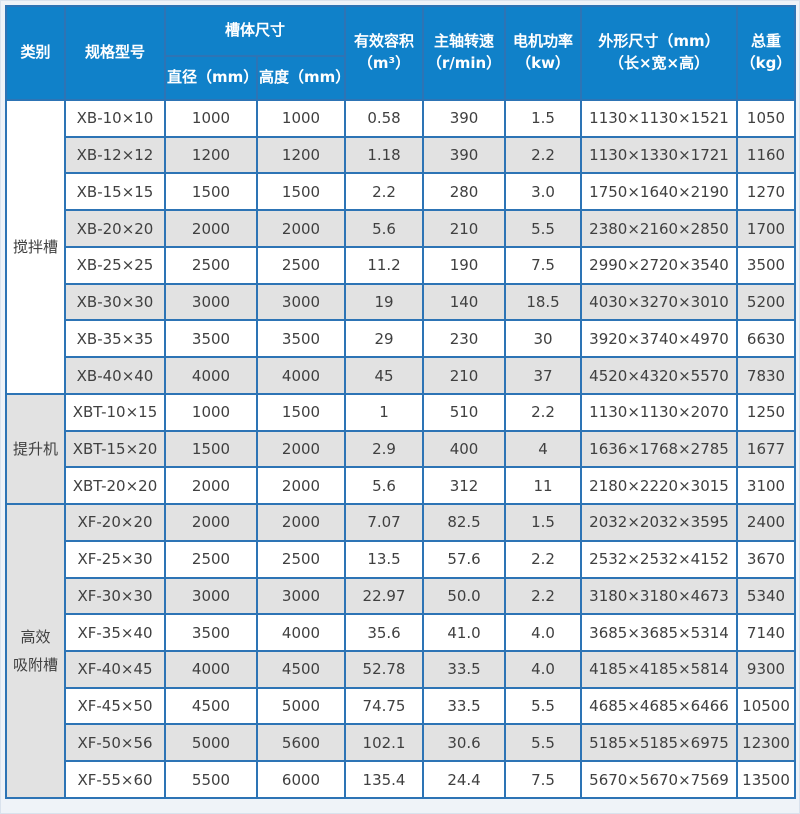  What do you see at coordinates (384, 486) in the screenshot?
I see `cell-volume: 5.6` at bounding box center [384, 486].